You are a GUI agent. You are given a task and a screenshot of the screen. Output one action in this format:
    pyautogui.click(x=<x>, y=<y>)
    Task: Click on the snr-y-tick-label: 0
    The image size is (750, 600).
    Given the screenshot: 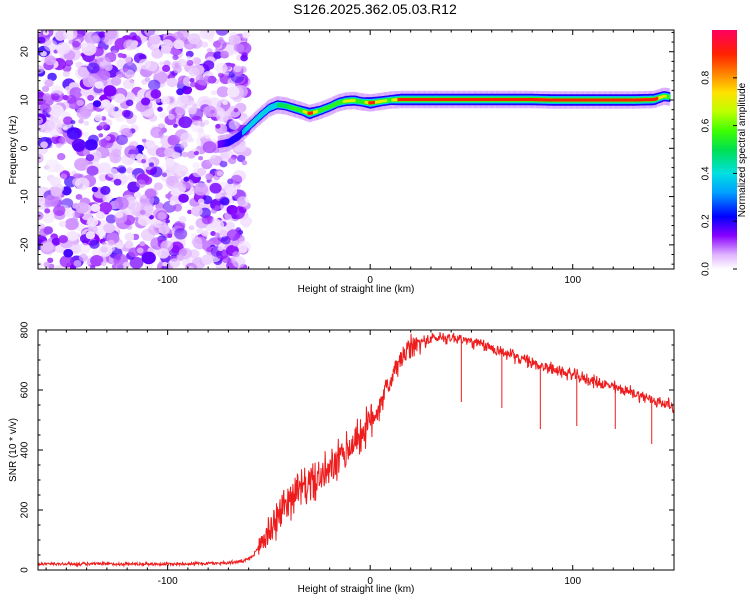 What is the action you would take?
    pyautogui.click(x=25, y=570)
    